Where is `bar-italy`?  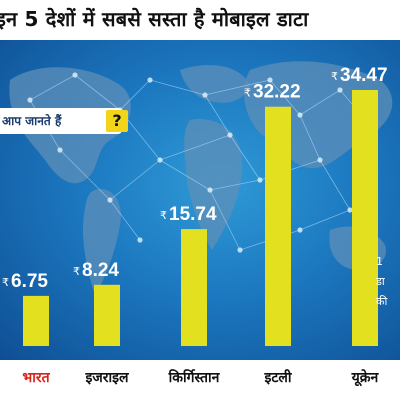
bar-italy is located at coordinates (278, 226).